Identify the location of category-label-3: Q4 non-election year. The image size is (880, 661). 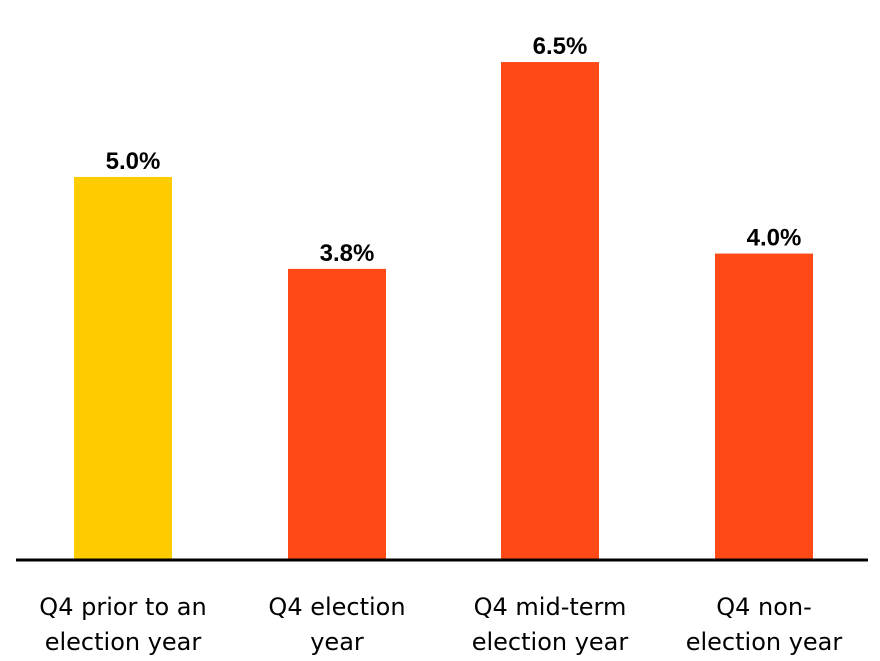
(764, 624).